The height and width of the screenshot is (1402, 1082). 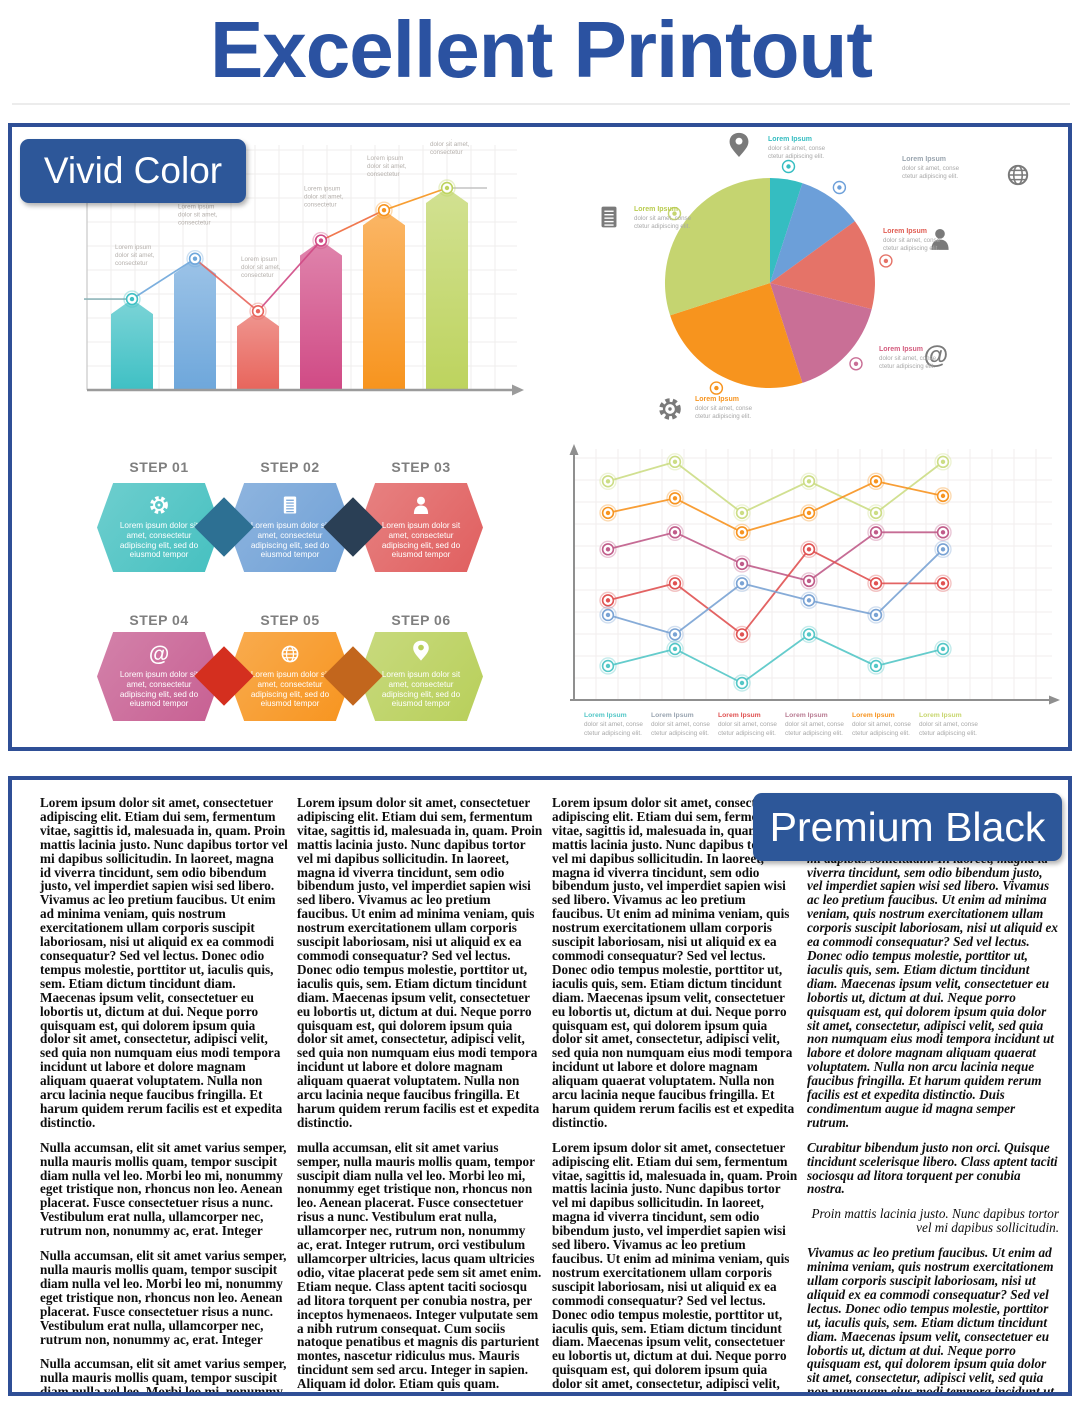 What do you see at coordinates (421, 620) in the screenshot?
I see `step-title: STEP 06` at bounding box center [421, 620].